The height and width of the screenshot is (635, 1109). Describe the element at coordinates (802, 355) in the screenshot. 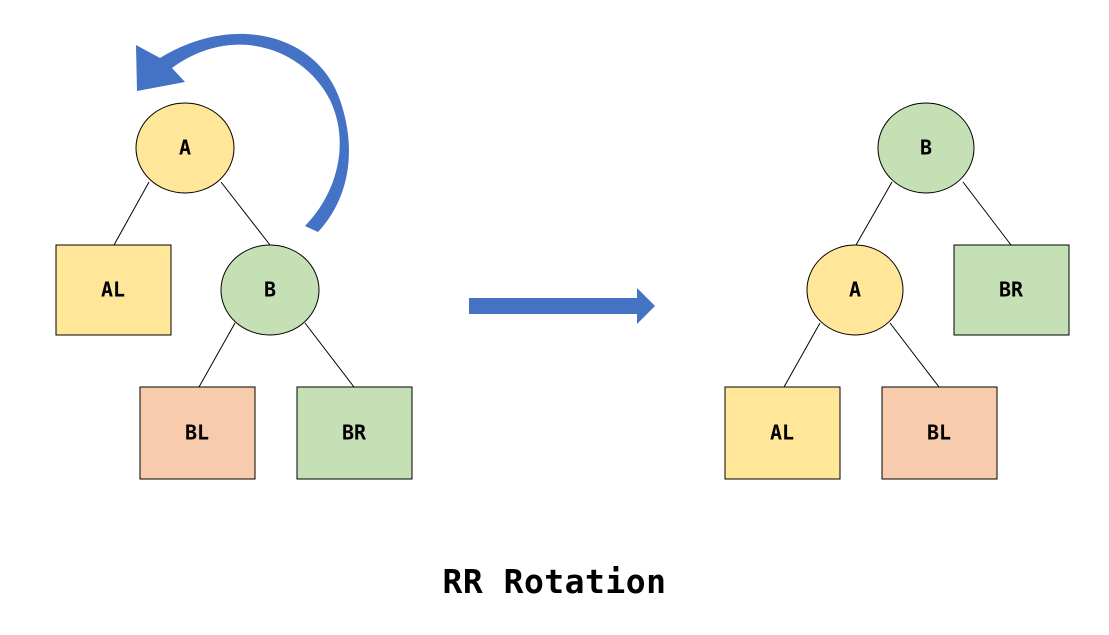

I see `edge-a-al-after` at that location.